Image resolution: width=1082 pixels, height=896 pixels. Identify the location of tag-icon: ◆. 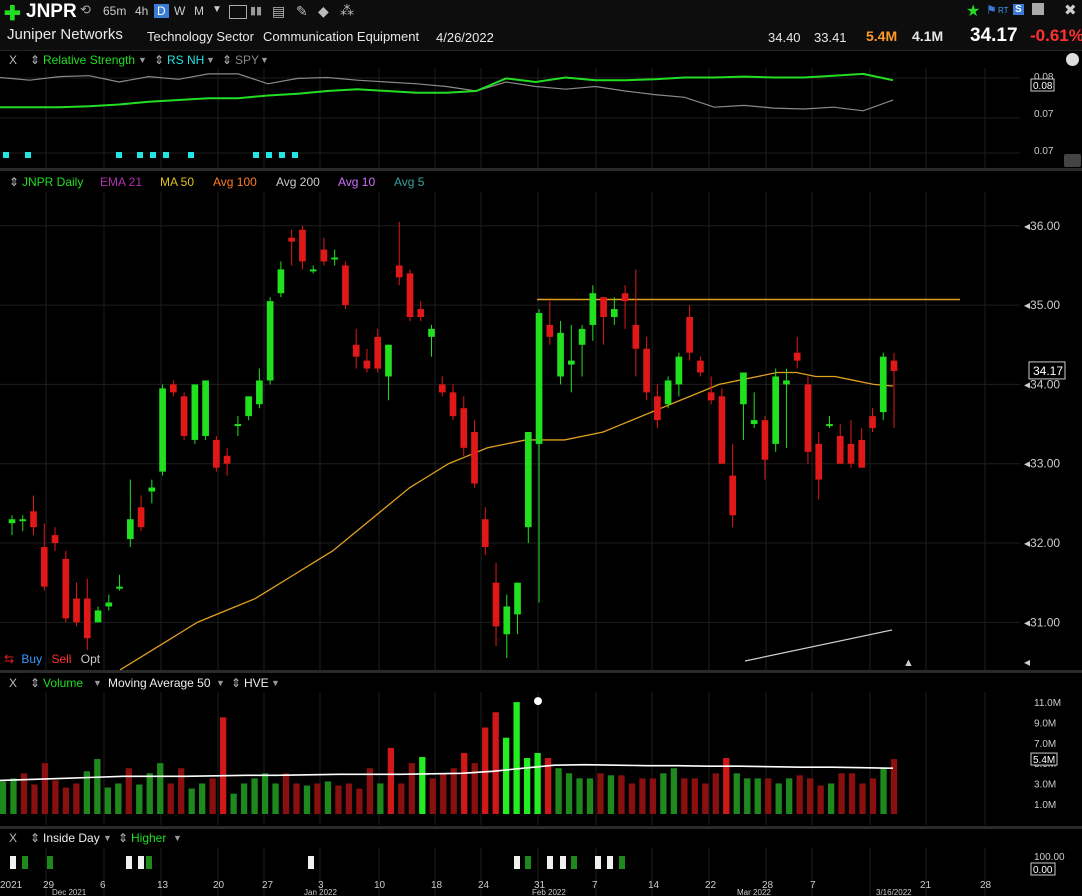
(323, 11).